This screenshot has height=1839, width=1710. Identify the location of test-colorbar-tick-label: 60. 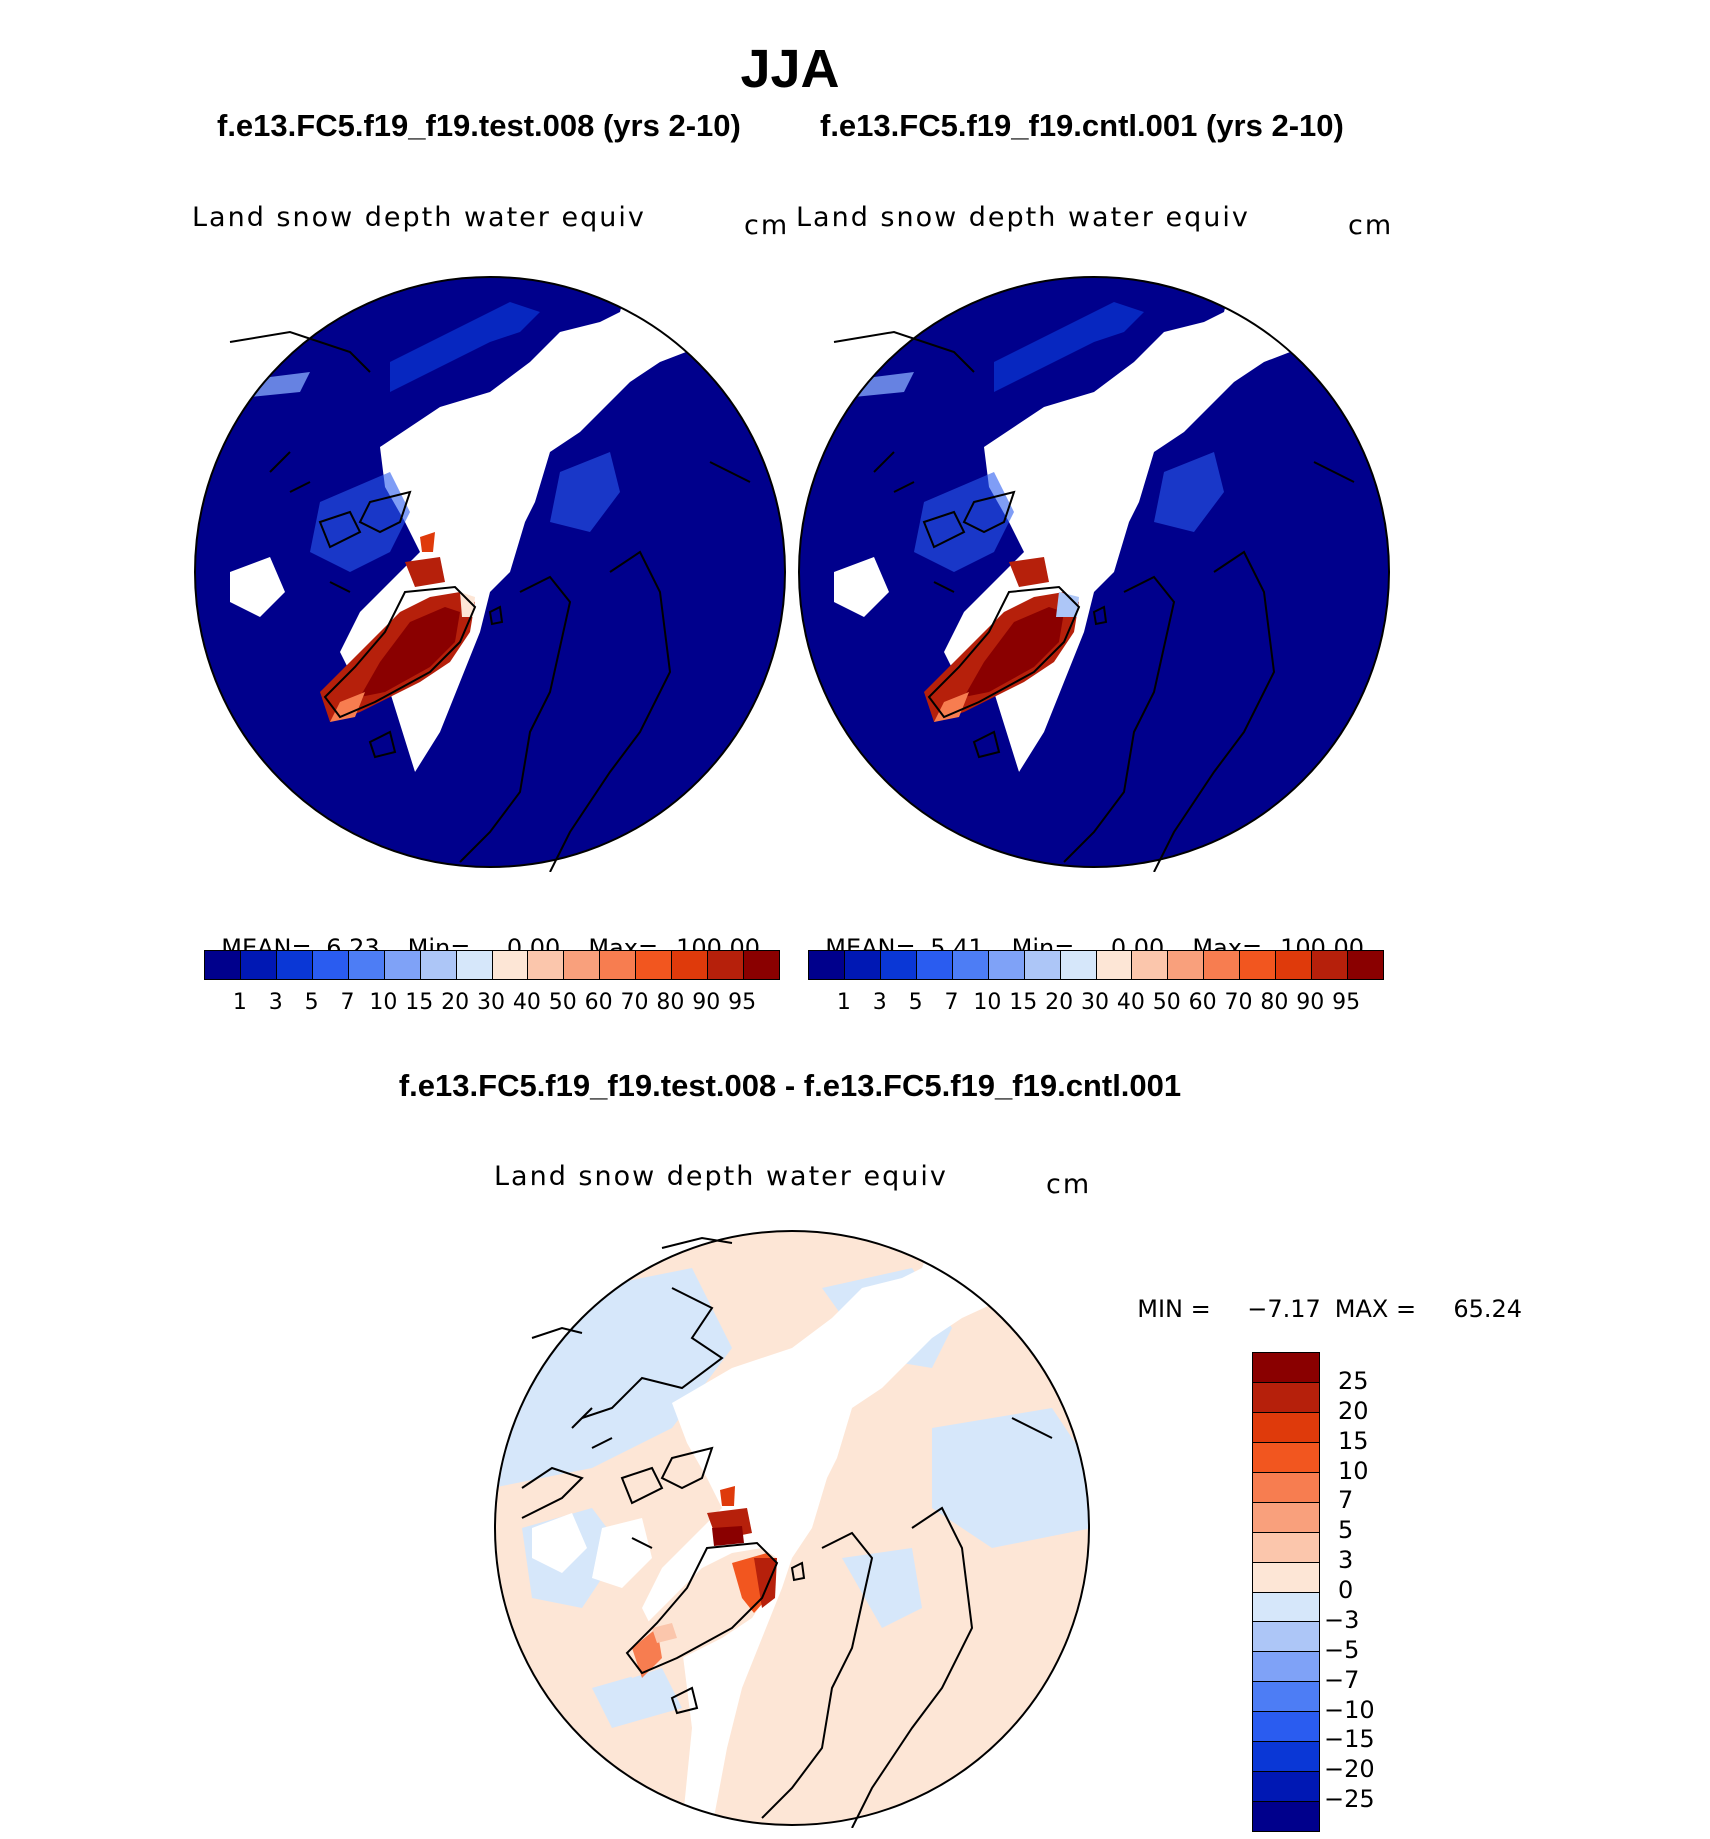
(598, 1002).